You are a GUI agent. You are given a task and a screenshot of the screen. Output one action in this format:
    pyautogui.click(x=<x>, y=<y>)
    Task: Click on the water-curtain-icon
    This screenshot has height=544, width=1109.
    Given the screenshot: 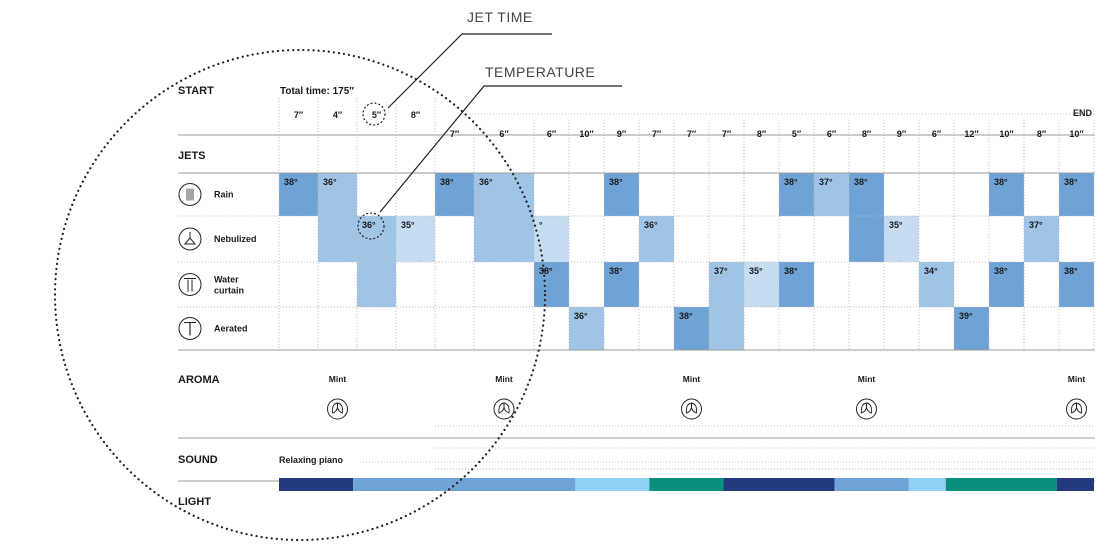 What is the action you would take?
    pyautogui.click(x=190, y=284)
    